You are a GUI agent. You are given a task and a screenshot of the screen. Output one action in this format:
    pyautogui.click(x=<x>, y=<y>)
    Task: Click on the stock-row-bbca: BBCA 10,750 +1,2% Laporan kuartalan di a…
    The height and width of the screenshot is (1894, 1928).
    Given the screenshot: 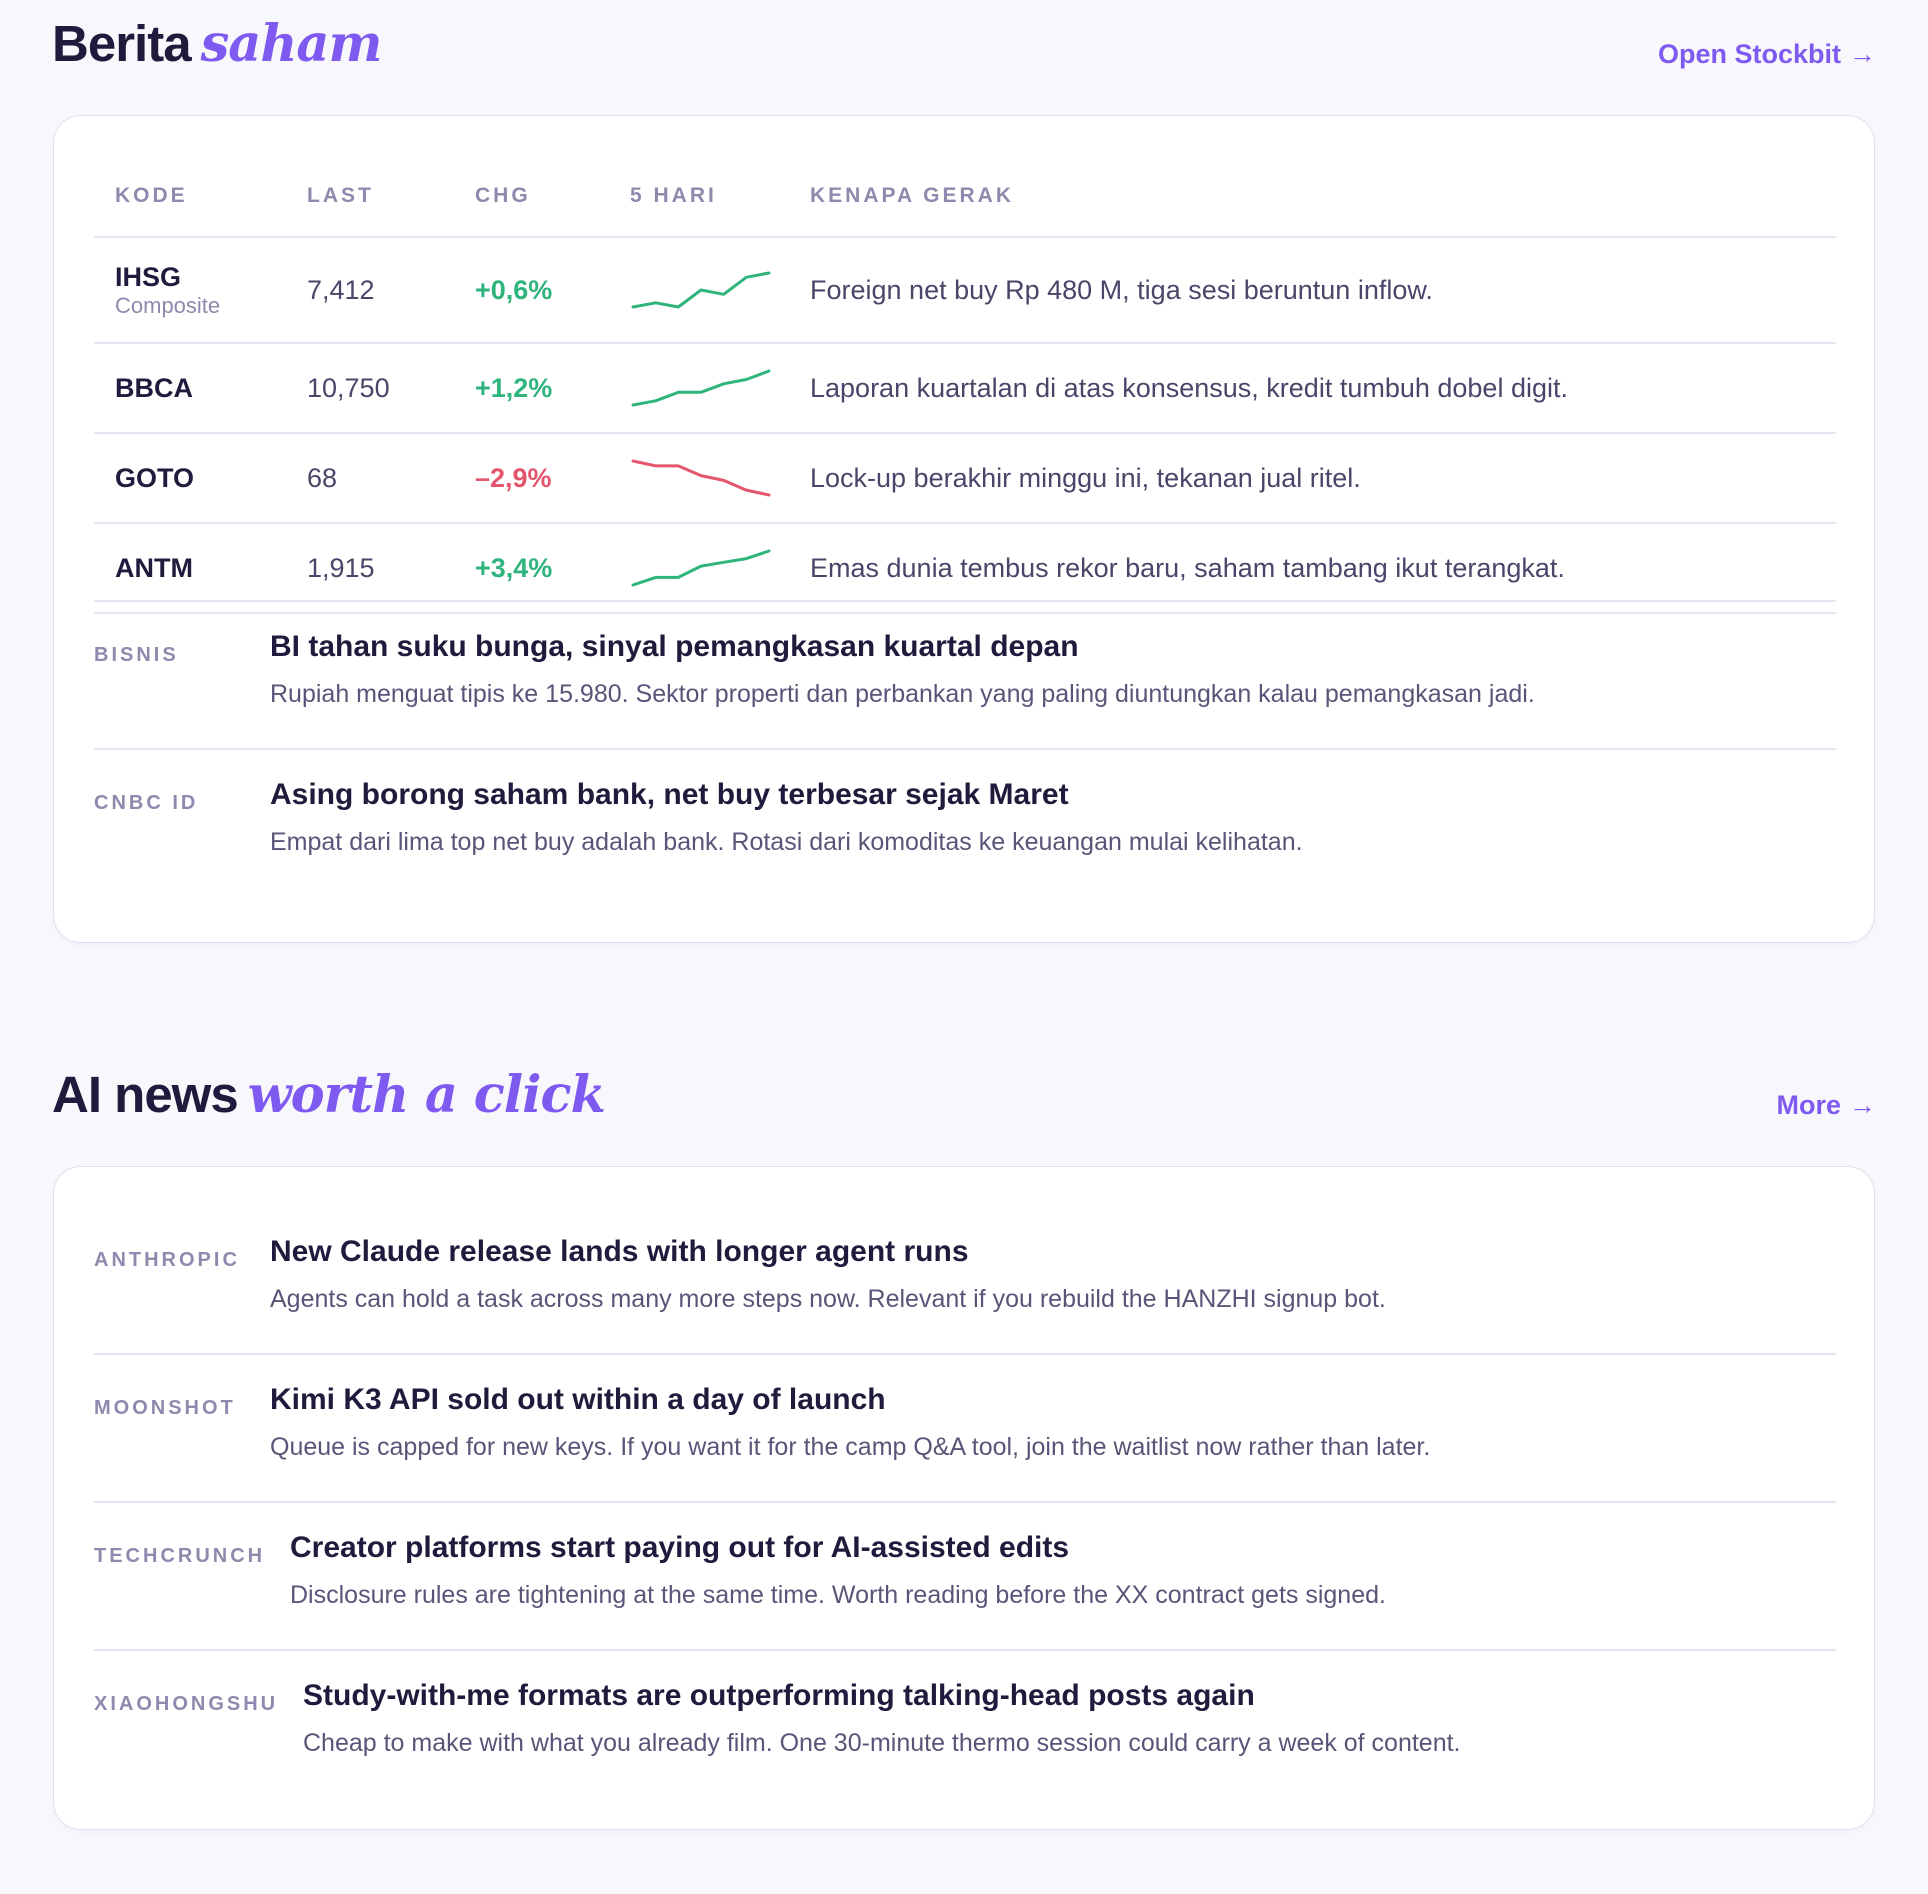 What is the action you would take?
    pyautogui.click(x=965, y=388)
    